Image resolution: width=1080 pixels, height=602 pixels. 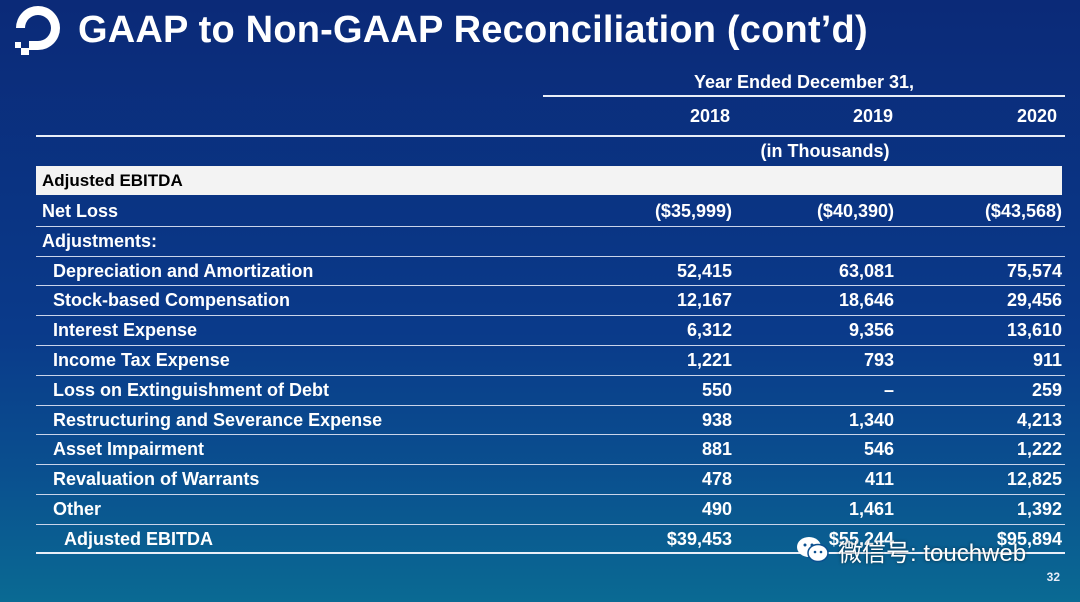 I want to click on value-2018: ($35,999), so click(x=693, y=211).